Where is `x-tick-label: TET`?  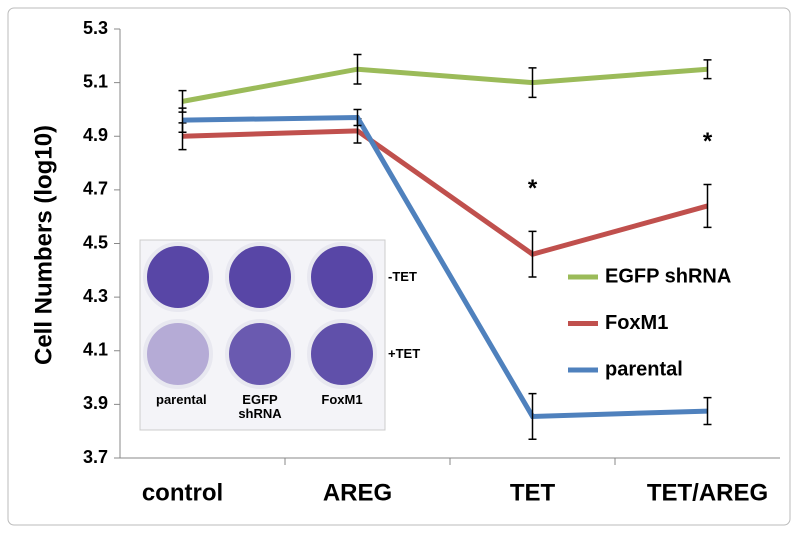 x-tick-label: TET is located at coordinates (533, 492).